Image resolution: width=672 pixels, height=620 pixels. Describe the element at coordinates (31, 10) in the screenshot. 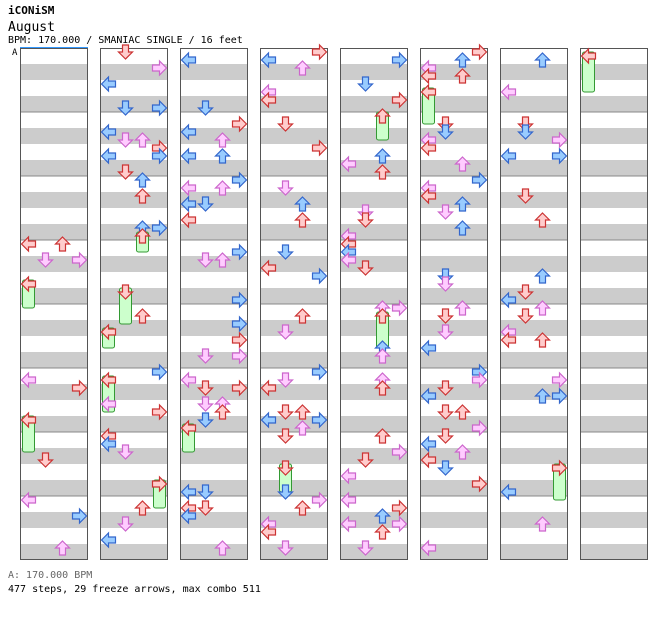

I see `song-artist: iCONiSM` at that location.